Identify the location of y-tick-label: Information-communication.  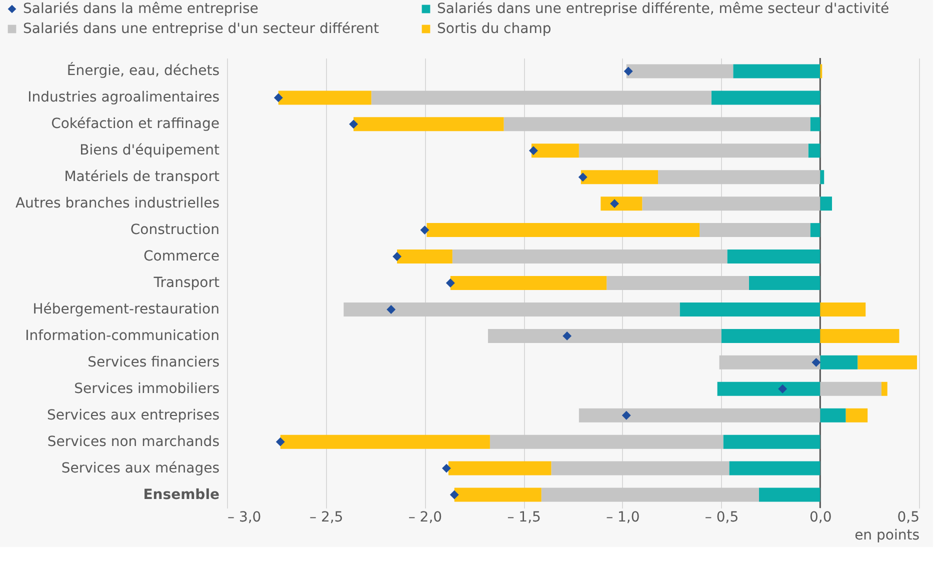
(122, 336).